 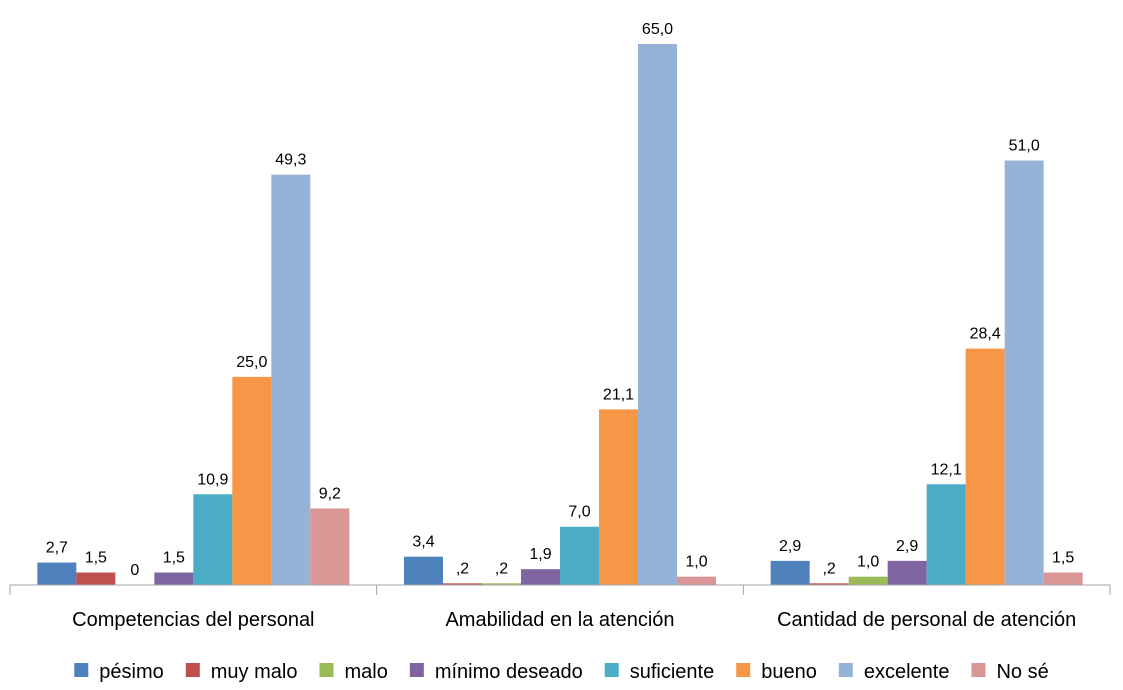 I want to click on category-label: Competencias del personal, so click(x=193, y=620).